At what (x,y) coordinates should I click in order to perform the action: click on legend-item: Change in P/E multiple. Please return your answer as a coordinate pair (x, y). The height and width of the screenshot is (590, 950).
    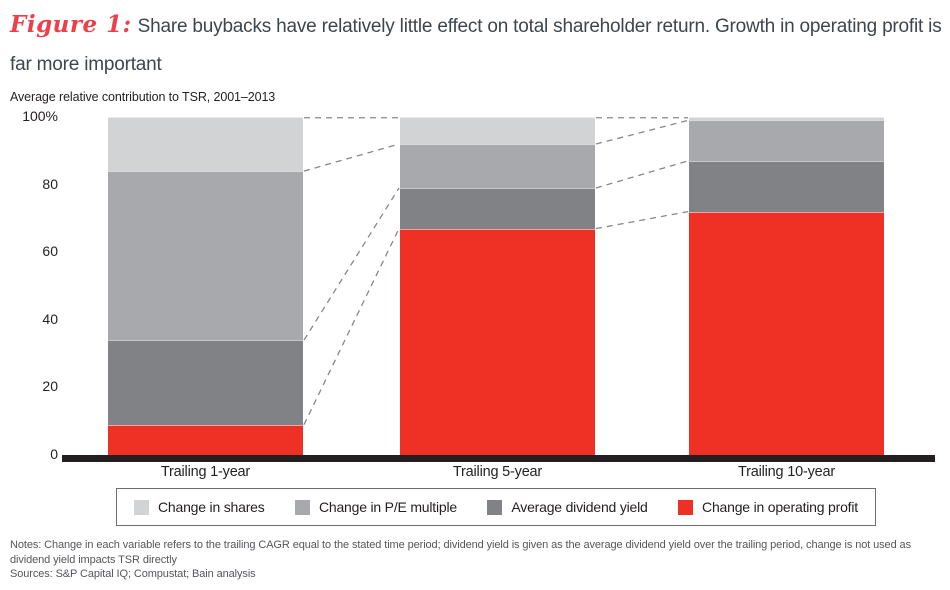
    Looking at the image, I should click on (375, 507).